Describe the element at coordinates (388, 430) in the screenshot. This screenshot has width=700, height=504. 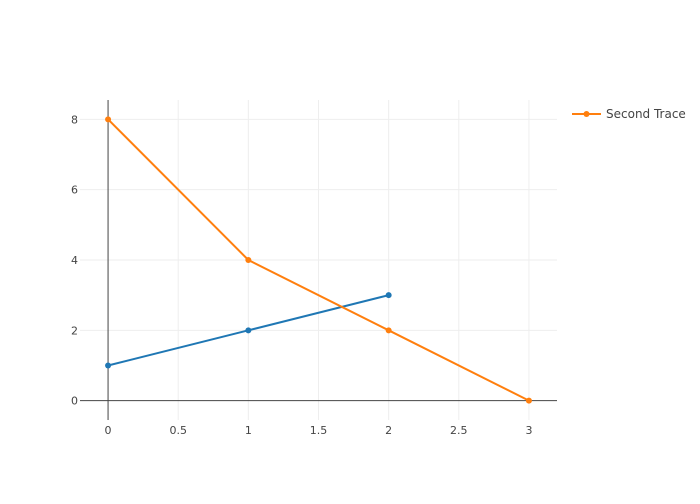
I see `x-tick-label: 2` at that location.